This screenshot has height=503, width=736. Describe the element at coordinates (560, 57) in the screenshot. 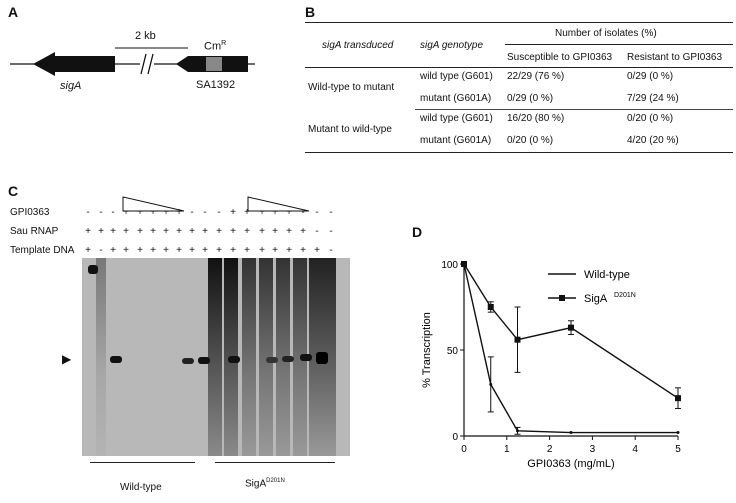

I see `header-susceptible: Susceptible to GPI0363` at that location.